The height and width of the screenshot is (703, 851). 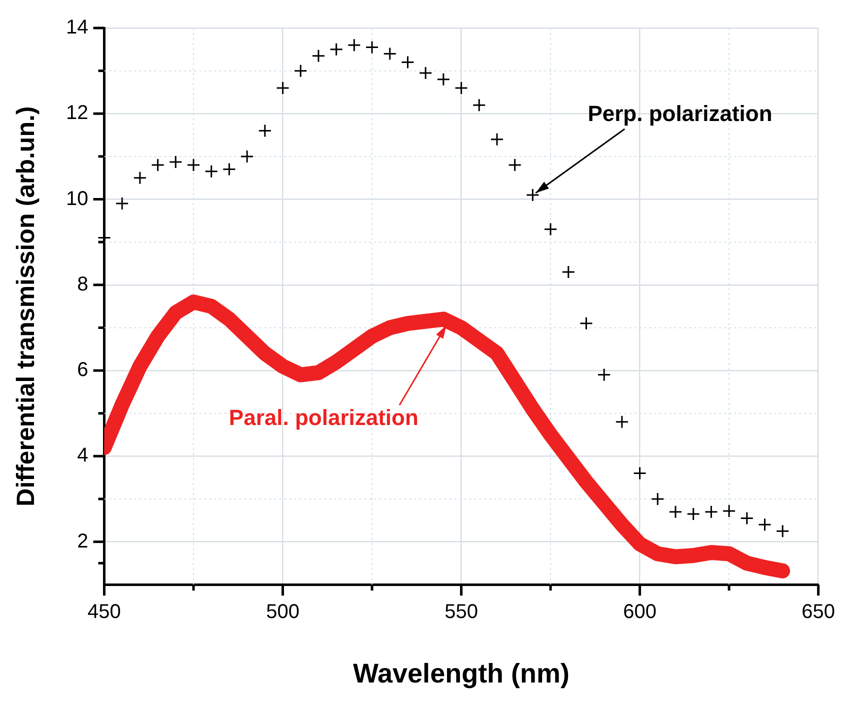 What do you see at coordinates (77, 199) in the screenshot?
I see `y-tick-label: 10` at bounding box center [77, 199].